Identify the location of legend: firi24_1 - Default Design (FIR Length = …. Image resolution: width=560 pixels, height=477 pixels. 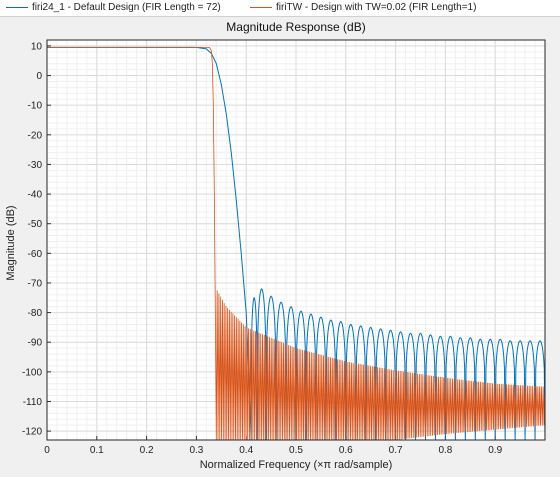
(280, 8).